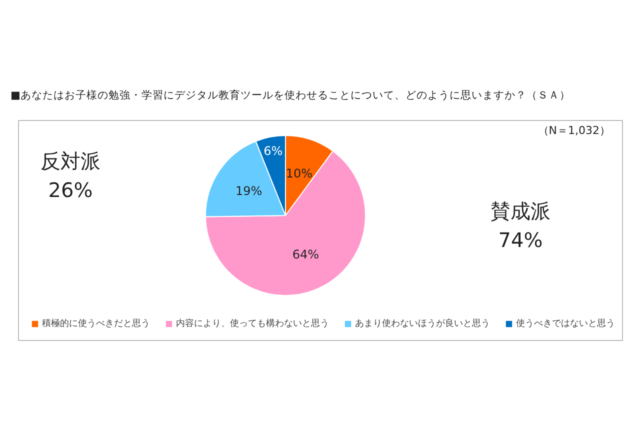 This screenshot has width=640, height=426. What do you see at coordinates (96, 324) in the screenshot?
I see `legend-label: 積極的に使うべきだと思う` at bounding box center [96, 324].